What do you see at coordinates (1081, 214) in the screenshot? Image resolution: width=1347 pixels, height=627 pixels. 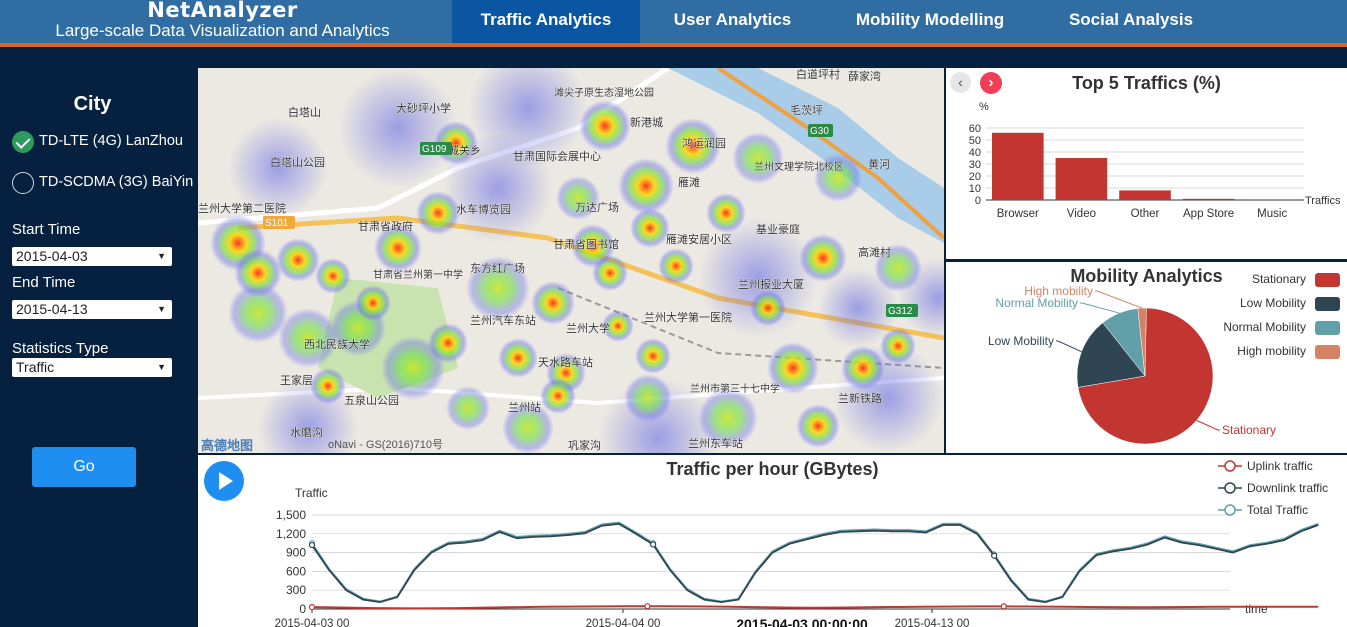 I see `bar-category-label: Video` at bounding box center [1081, 214].